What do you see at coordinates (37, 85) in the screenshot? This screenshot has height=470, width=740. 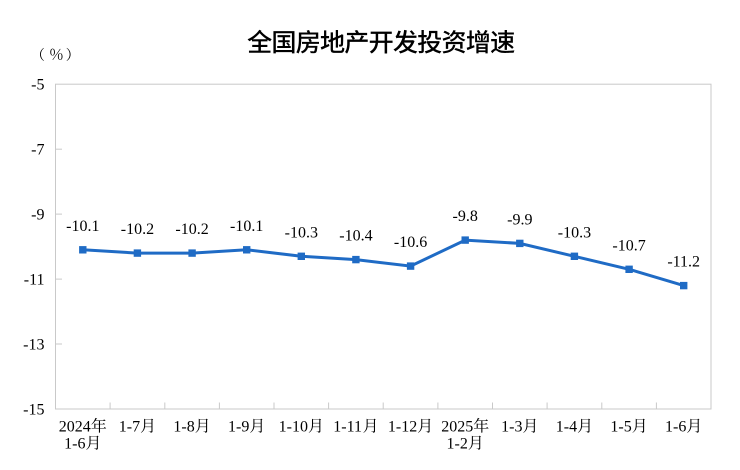 I see `svg-text: -5` at bounding box center [37, 85].